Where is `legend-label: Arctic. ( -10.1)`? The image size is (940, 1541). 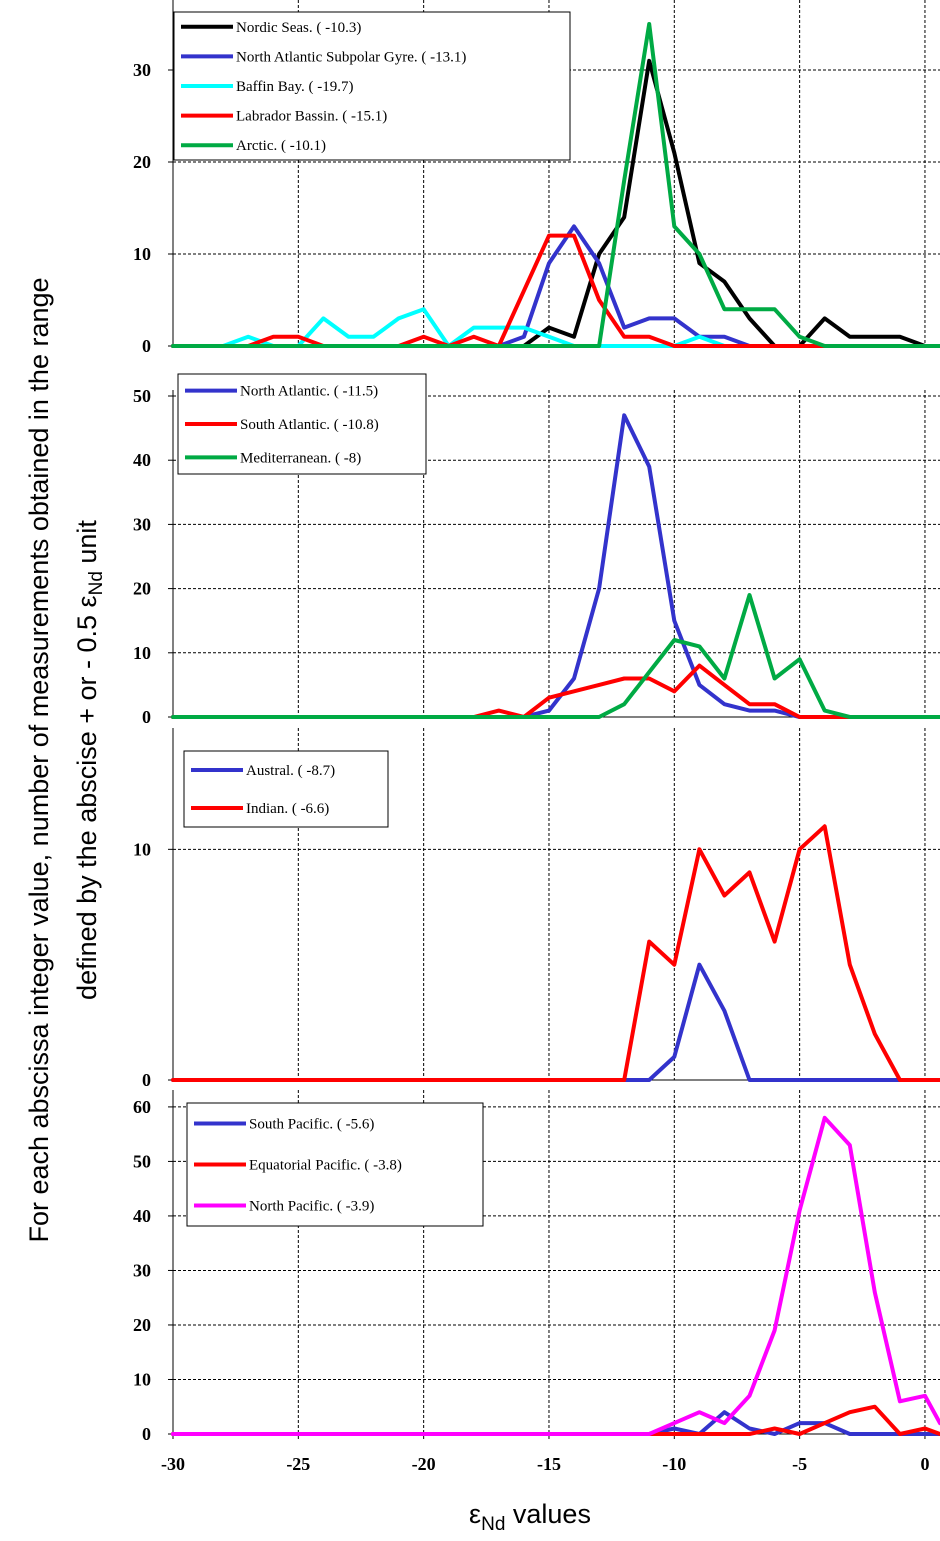 legend-label: Arctic. ( -10.1) is located at coordinates (281, 146).